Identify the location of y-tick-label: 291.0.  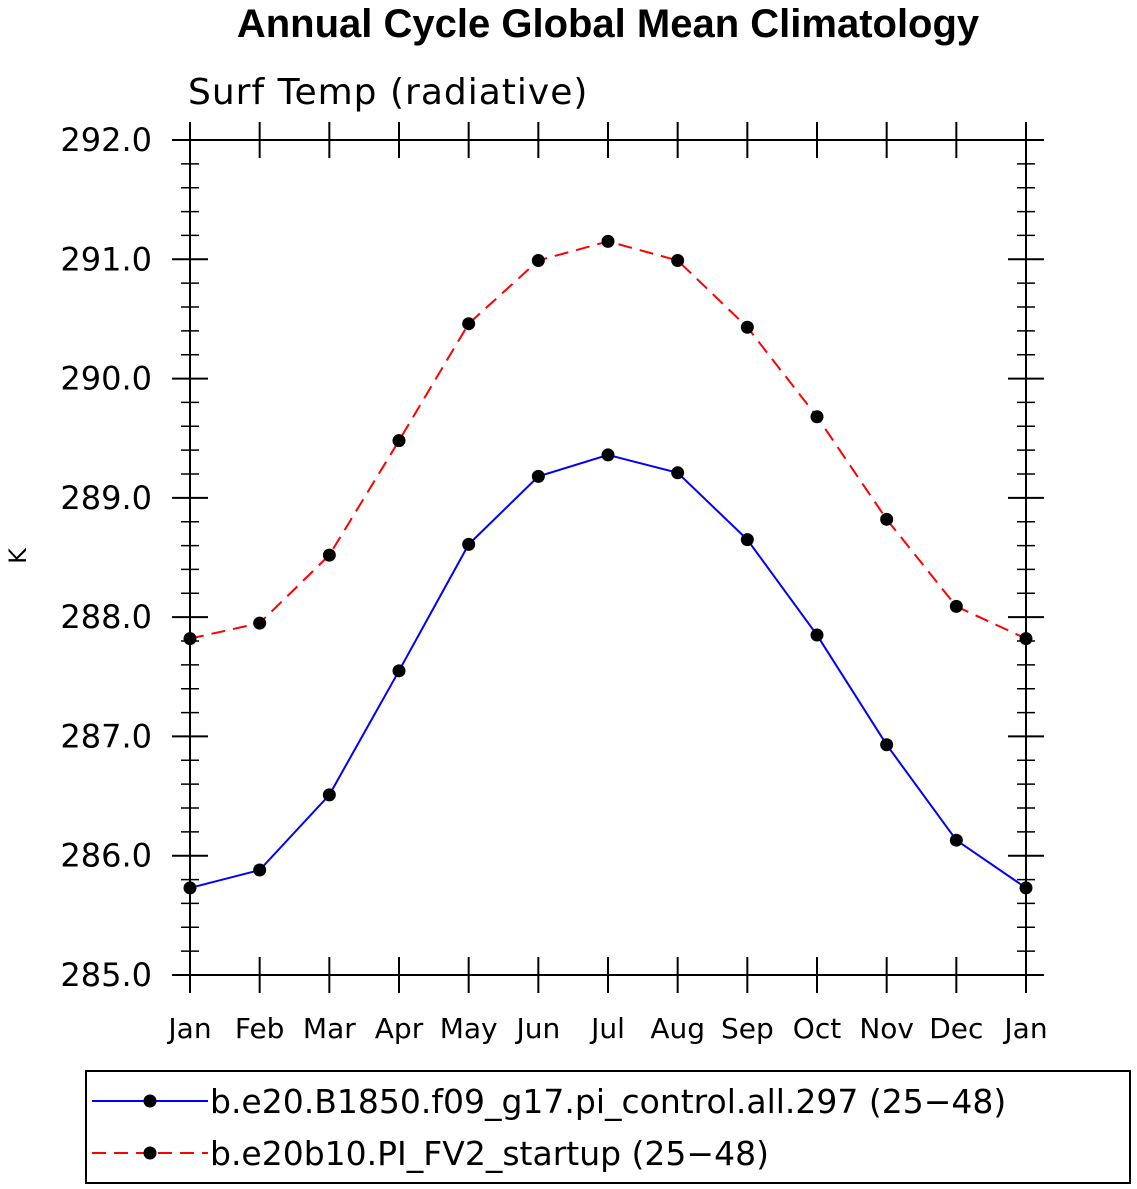
(106, 259).